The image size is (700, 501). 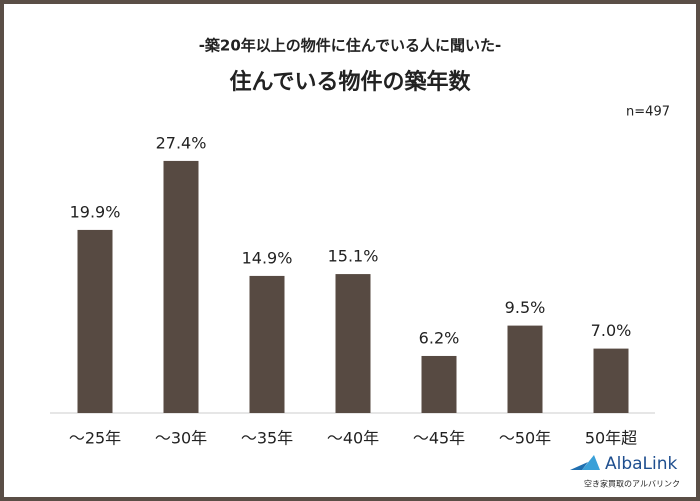 I want to click on x-tick-label: ～25年, so click(x=95, y=438).